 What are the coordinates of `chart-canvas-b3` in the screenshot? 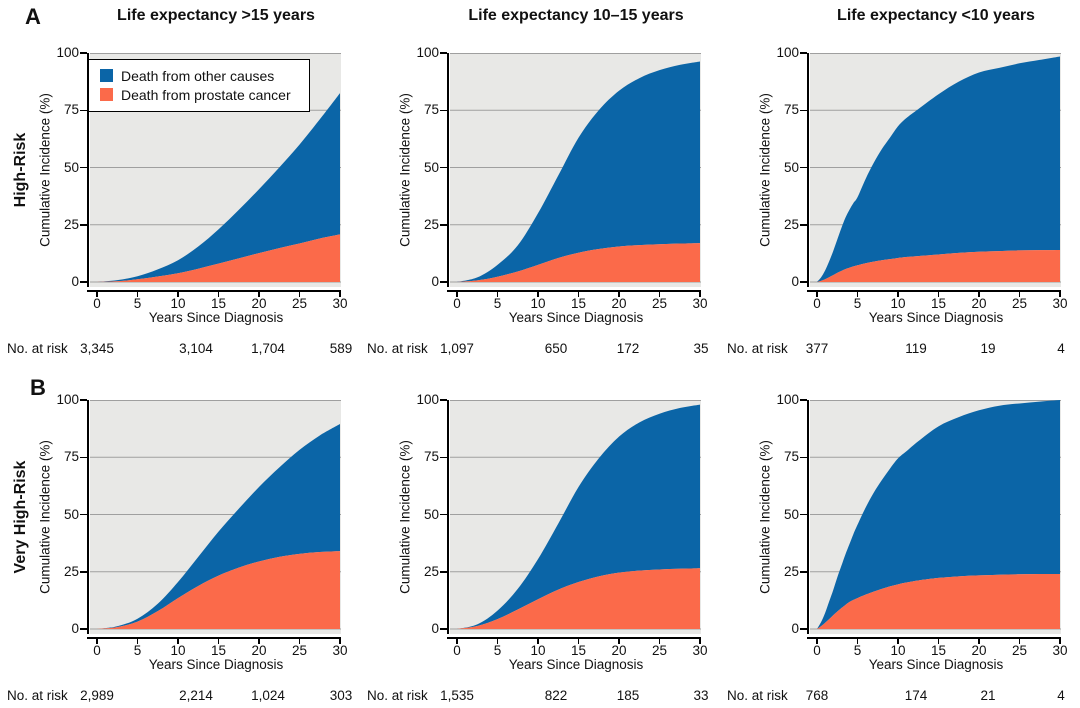 It's located at (935, 517).